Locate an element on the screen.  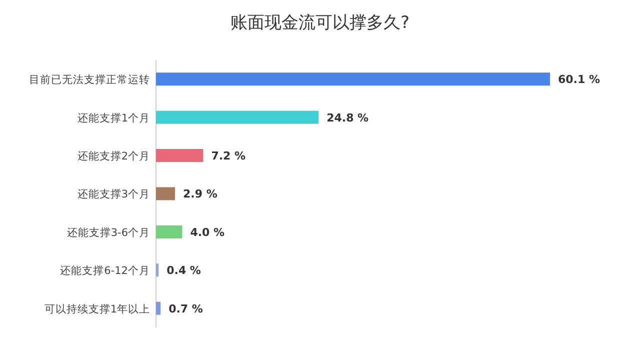
y-tick-label: 还能支撑2个月 is located at coordinates (113, 156).